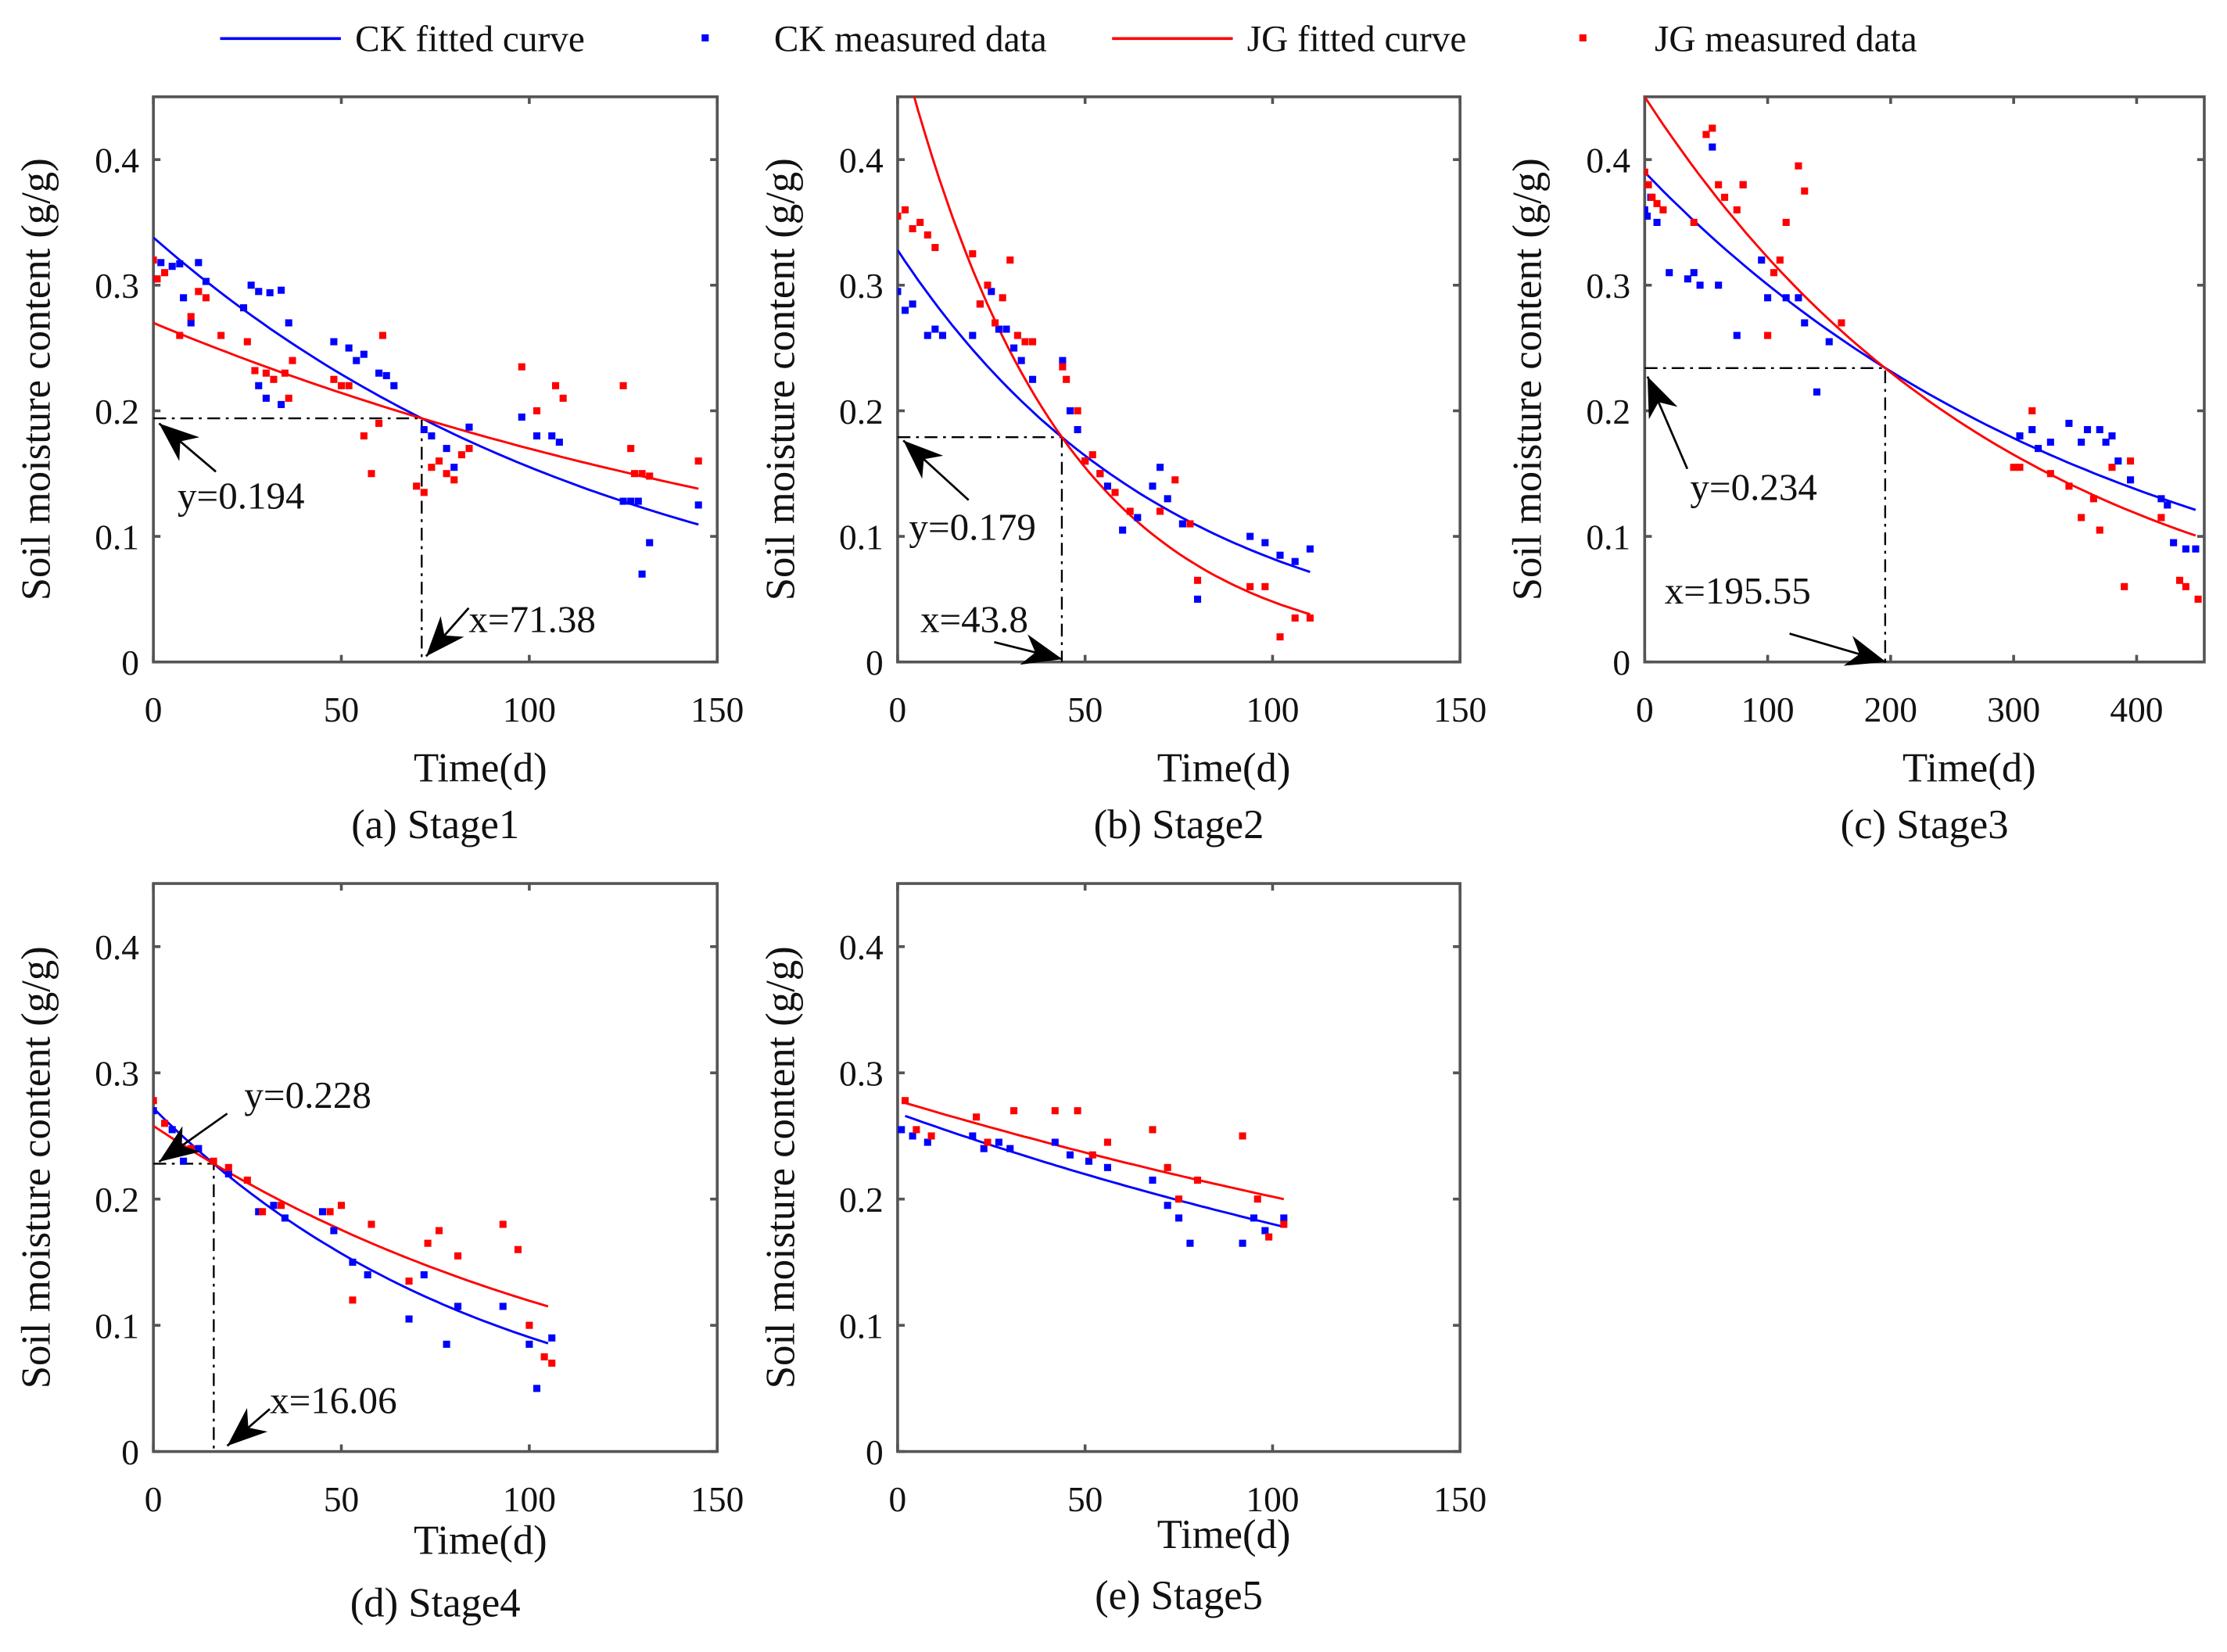 The height and width of the screenshot is (1652, 2227). Describe the element at coordinates (532, 619) in the screenshot. I see `intersection-x-label: x=71.38` at that location.